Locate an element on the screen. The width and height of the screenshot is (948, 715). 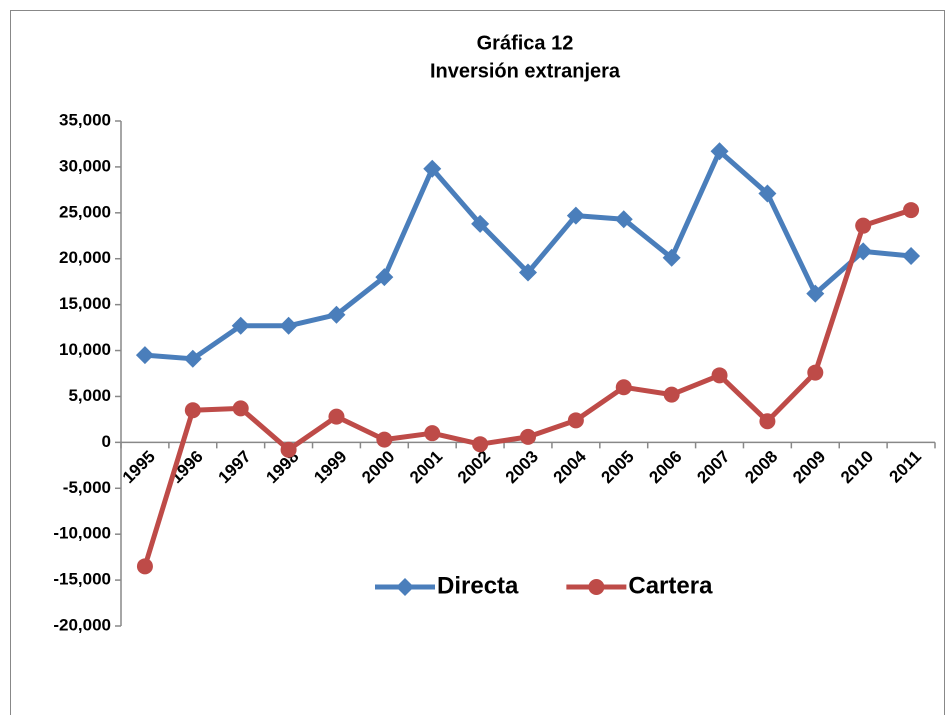
y-tick-label: 30,000 is located at coordinates (85, 165).